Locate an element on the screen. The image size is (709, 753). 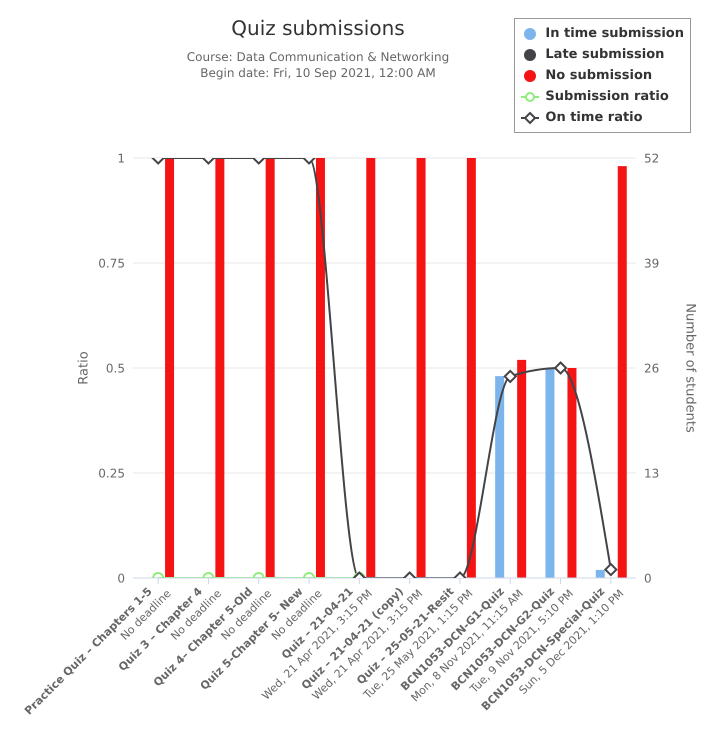
y2-tick-label: 13 is located at coordinates (652, 473).